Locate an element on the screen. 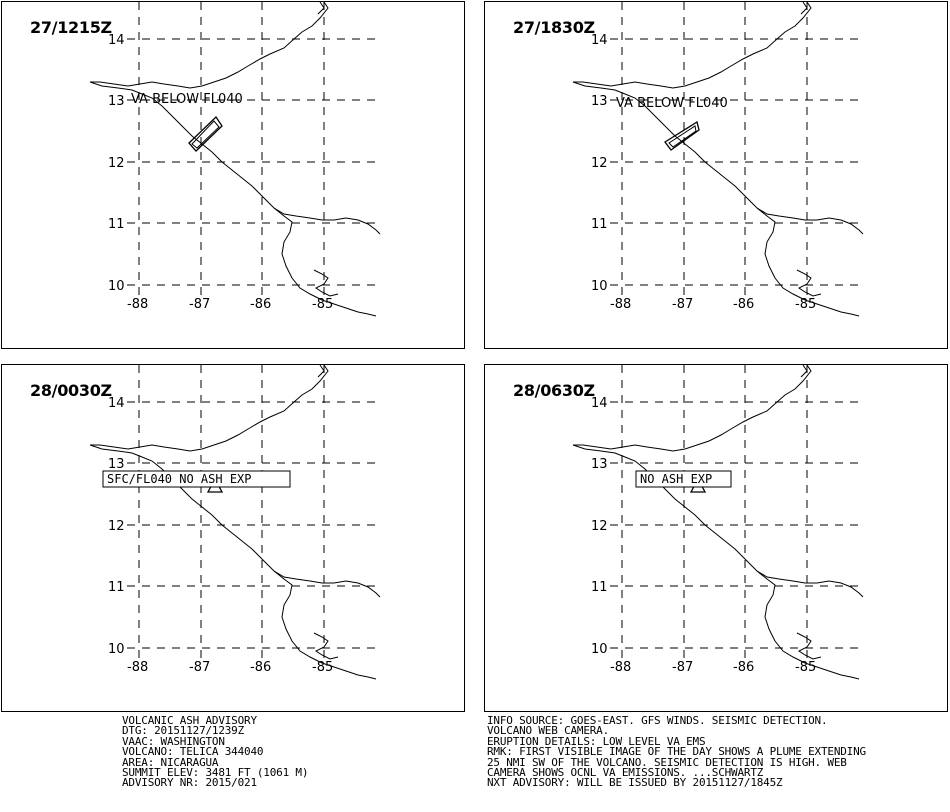 The height and width of the screenshot is (812, 950). va-annotation-label: NO ASH EXP is located at coordinates (676, 479).